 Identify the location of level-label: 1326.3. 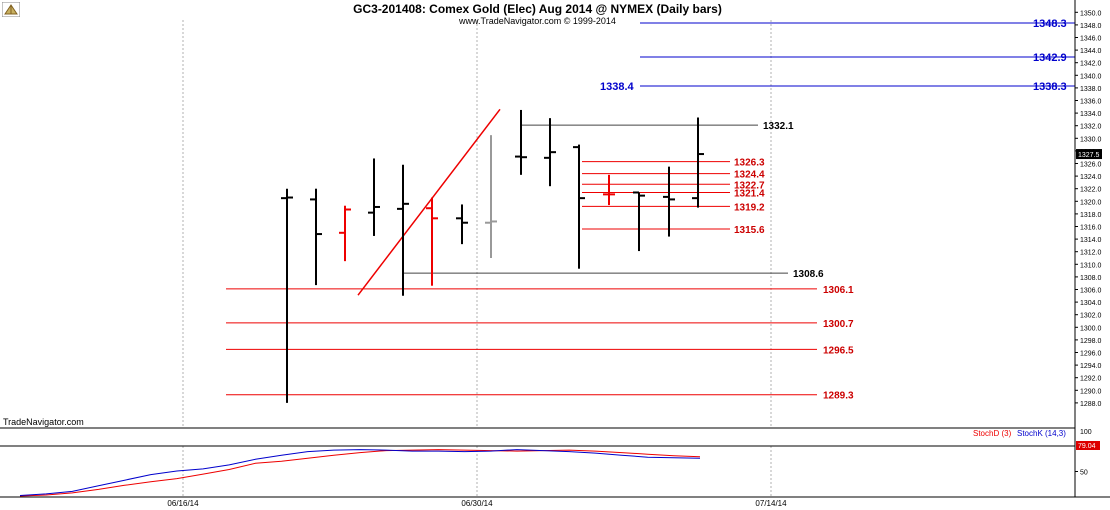
(749, 163).